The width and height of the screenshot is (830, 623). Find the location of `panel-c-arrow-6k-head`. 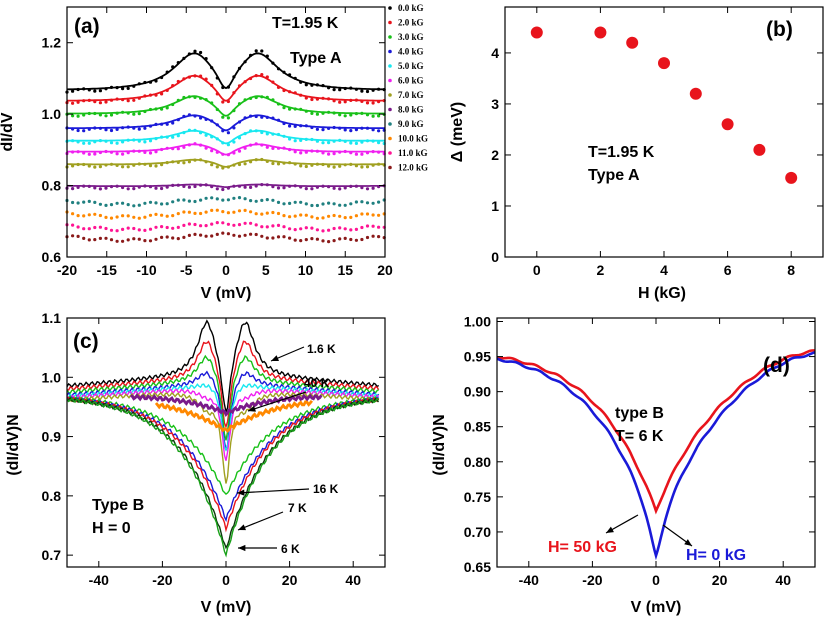

panel-c-arrow-6k-head is located at coordinates (242, 548).